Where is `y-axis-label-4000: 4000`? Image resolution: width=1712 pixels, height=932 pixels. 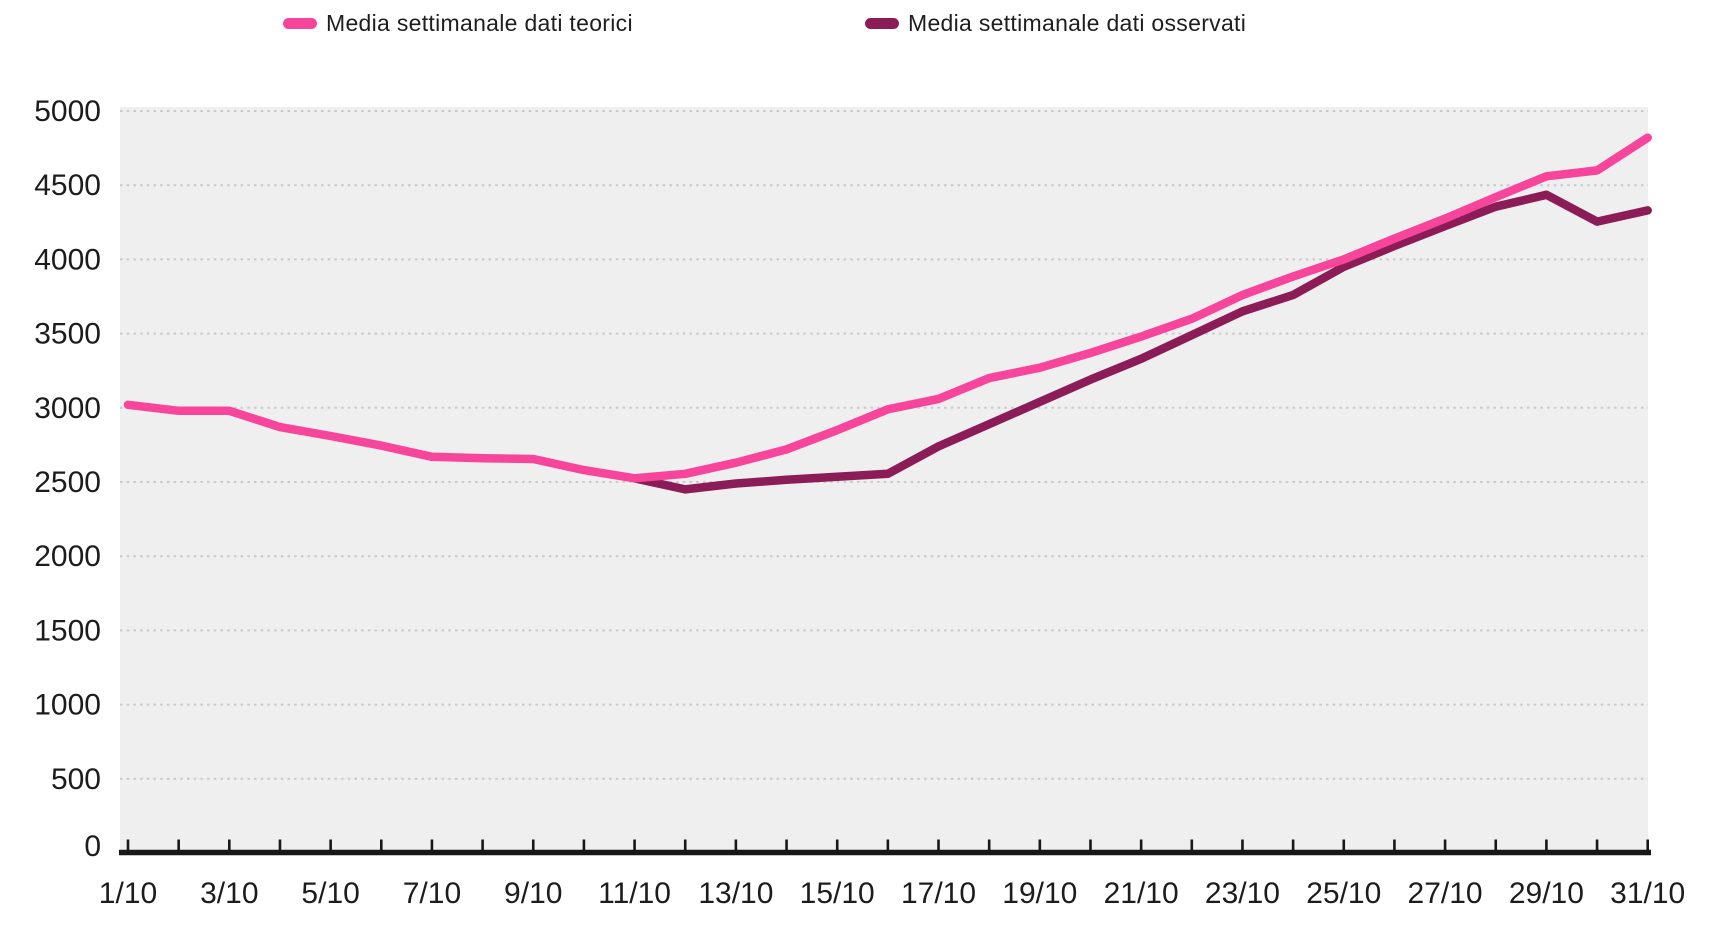
y-axis-label-4000: 4000 is located at coordinates (67, 259).